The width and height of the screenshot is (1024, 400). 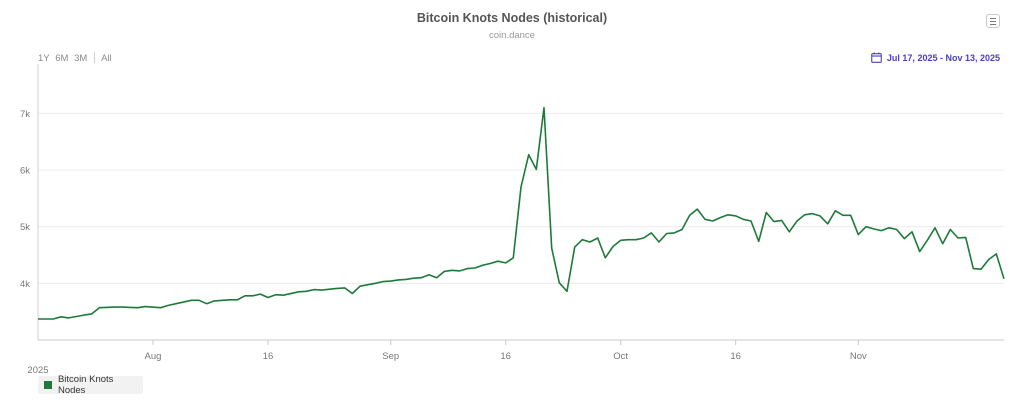 I want to click on y-axis-ticks: 4k 5k 6k 7k, so click(x=25, y=199).